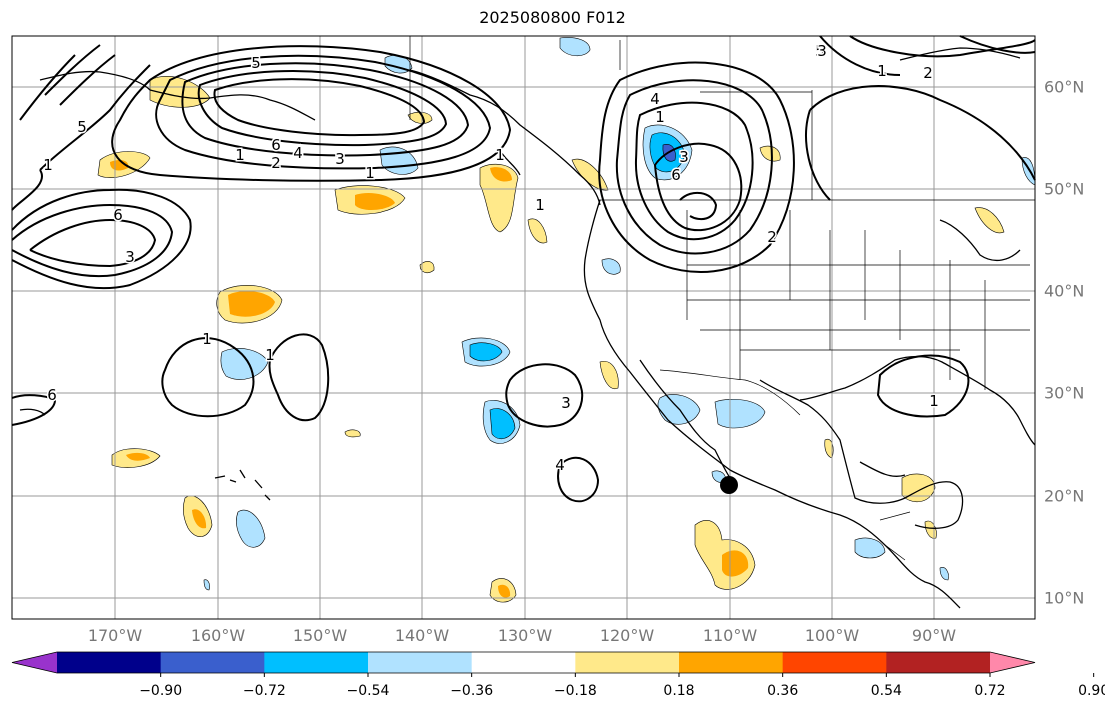 The width and height of the screenshot is (1105, 712). Describe the element at coordinates (575, 691) in the screenshot. I see `colorbar-tick-label: −0.18` at that location.